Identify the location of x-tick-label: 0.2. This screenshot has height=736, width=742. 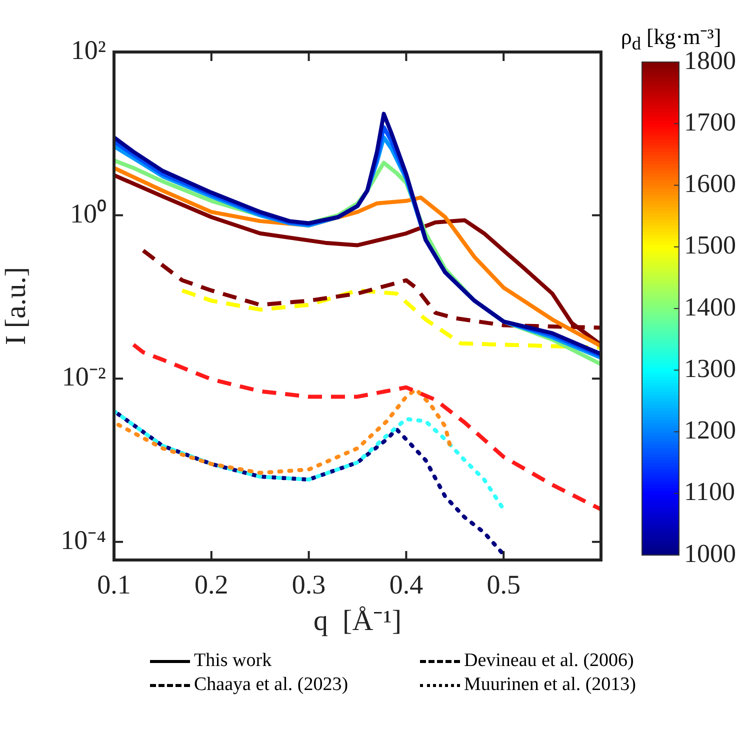
(211, 584).